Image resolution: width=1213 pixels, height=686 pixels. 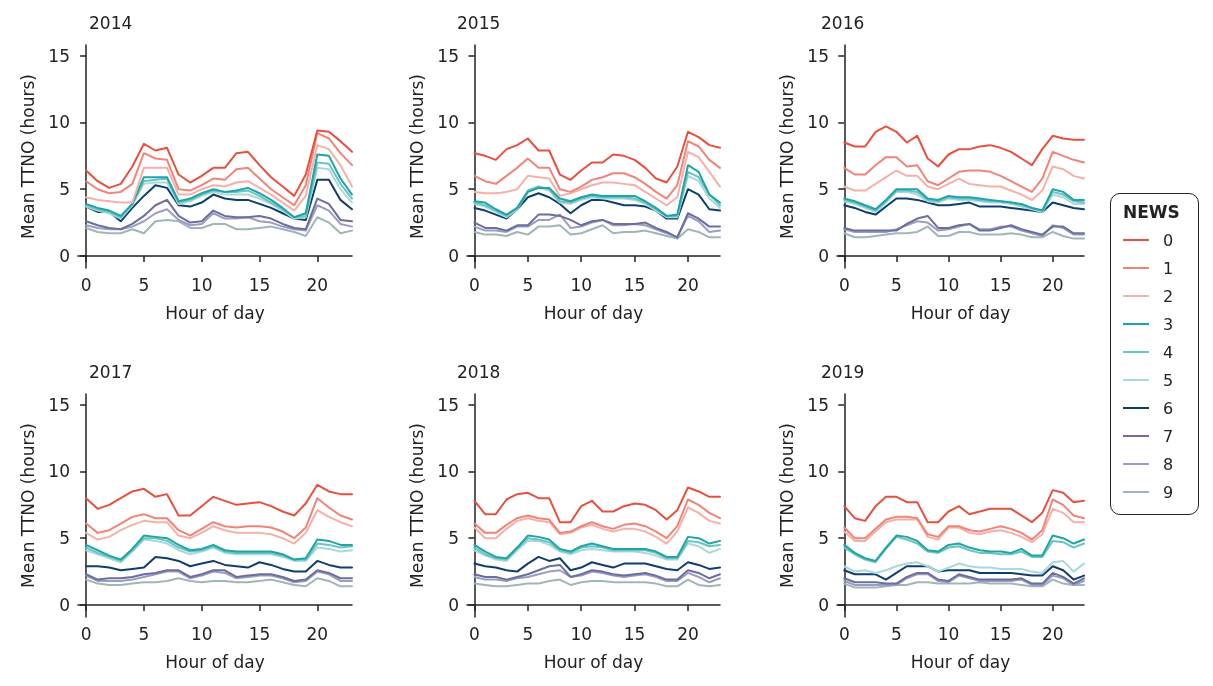 I want to click on legend-label: 6, so click(x=1168, y=408).